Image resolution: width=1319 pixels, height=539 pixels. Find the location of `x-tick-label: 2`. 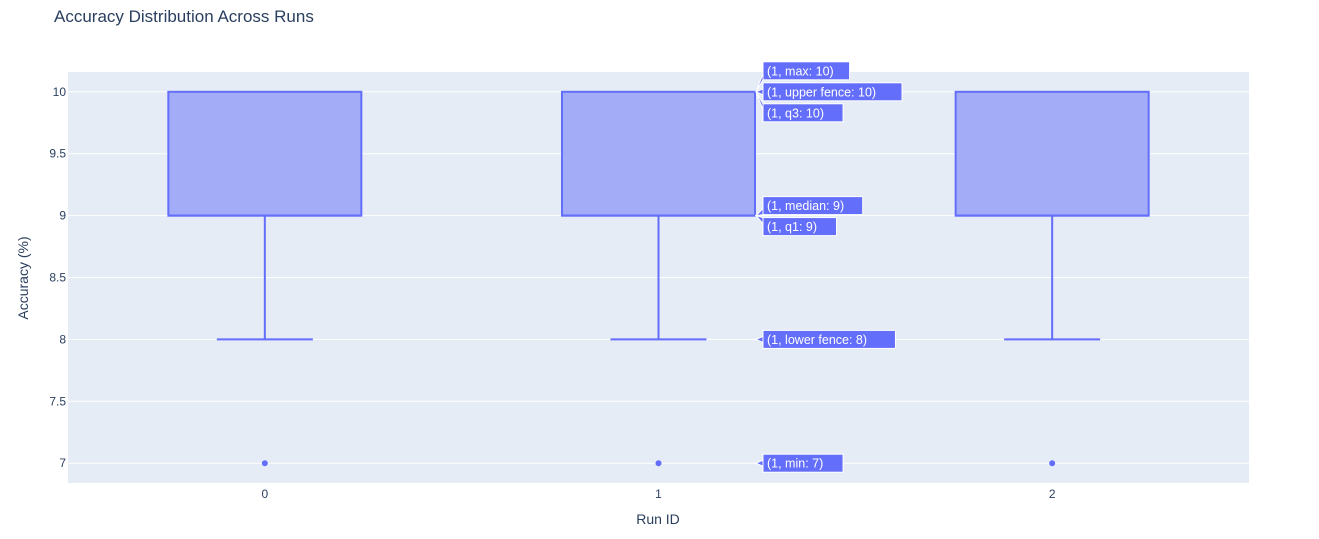

x-tick-label: 2 is located at coordinates (1052, 494).